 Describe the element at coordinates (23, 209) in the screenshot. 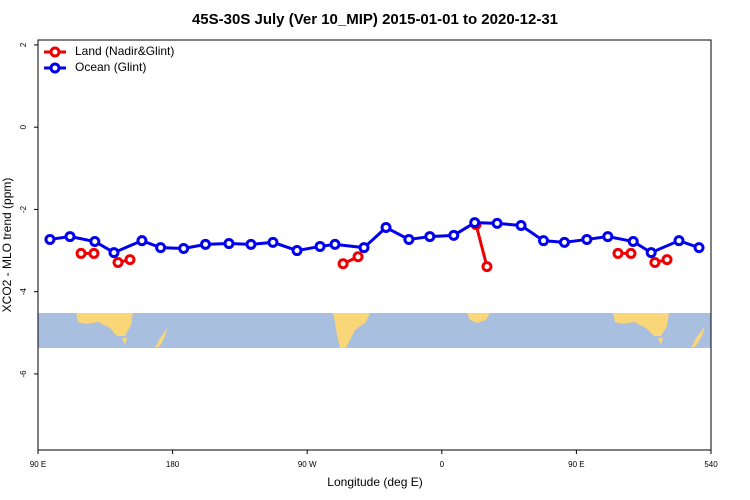

I see `y-tick-label: -2` at that location.